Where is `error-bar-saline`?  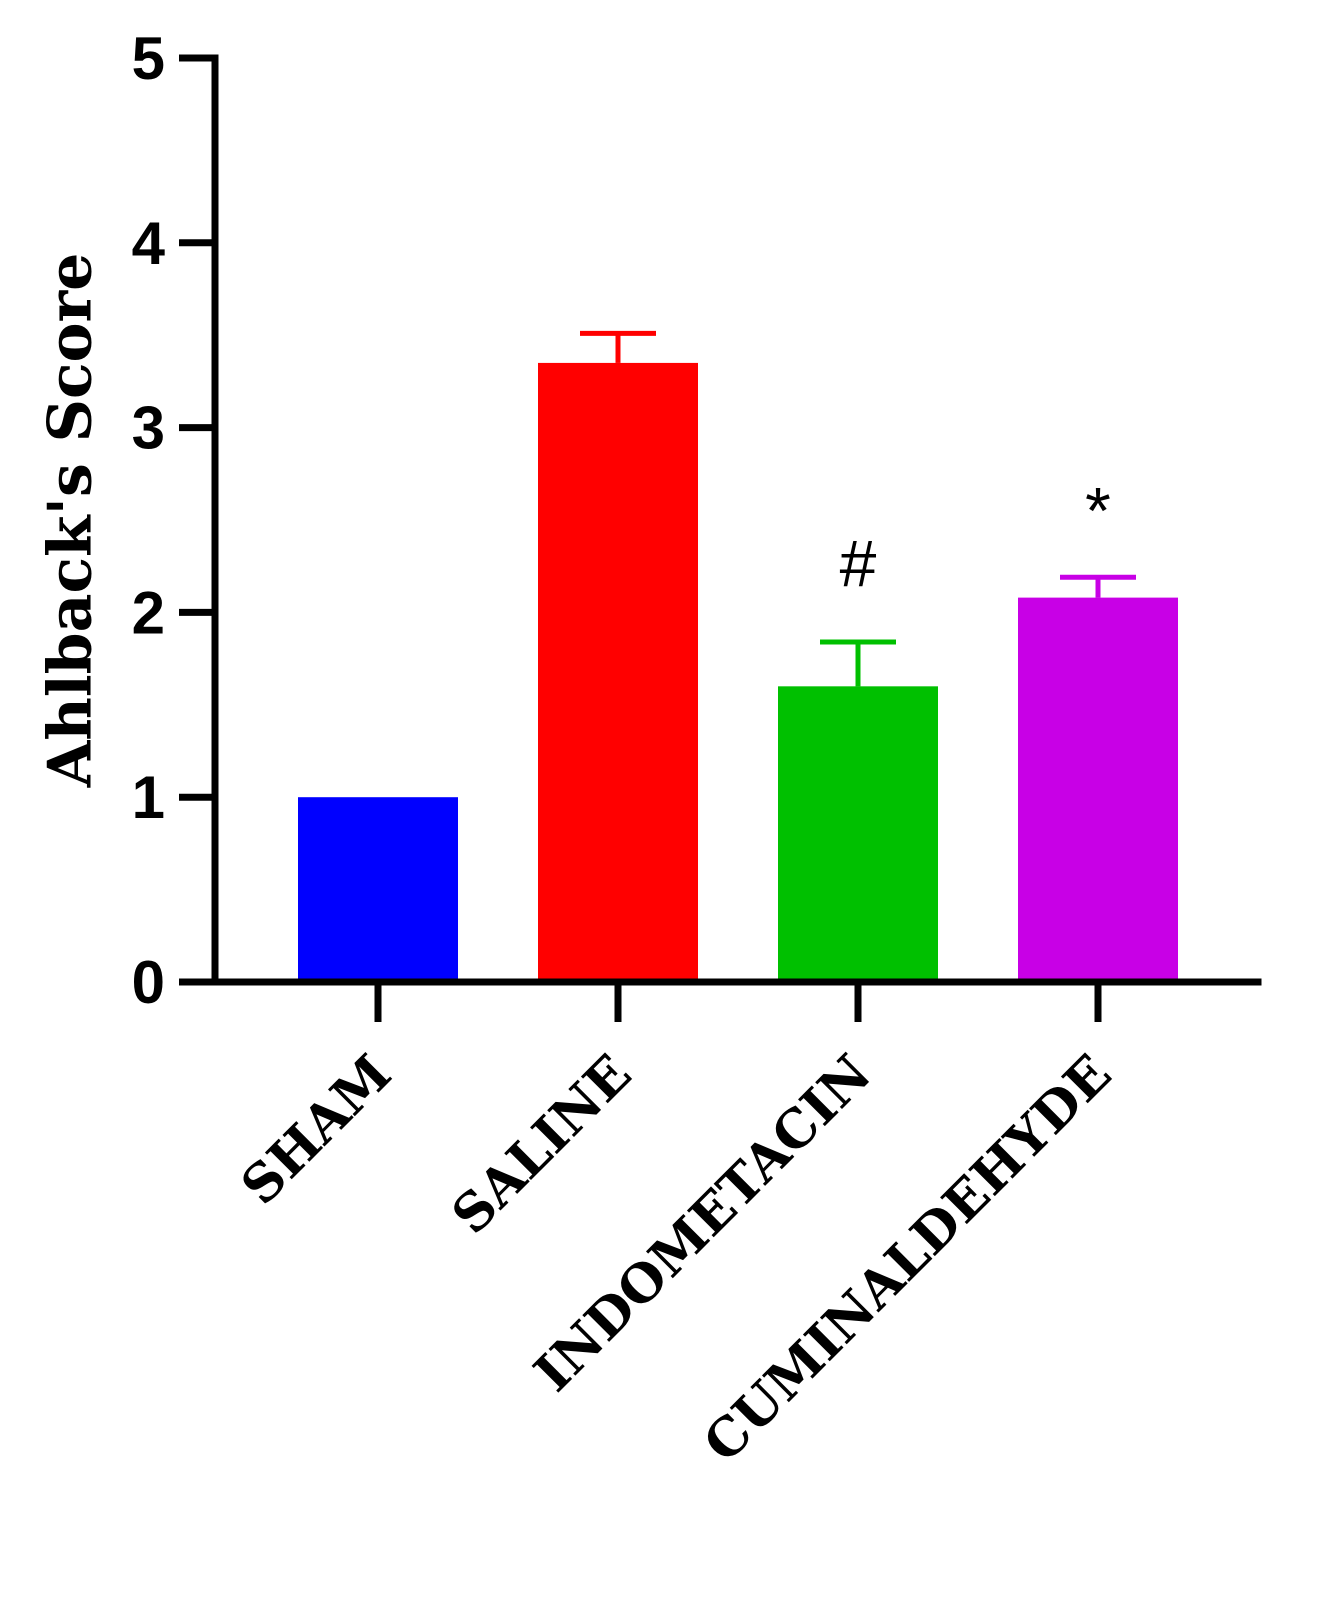 error-bar-saline is located at coordinates (618, 346).